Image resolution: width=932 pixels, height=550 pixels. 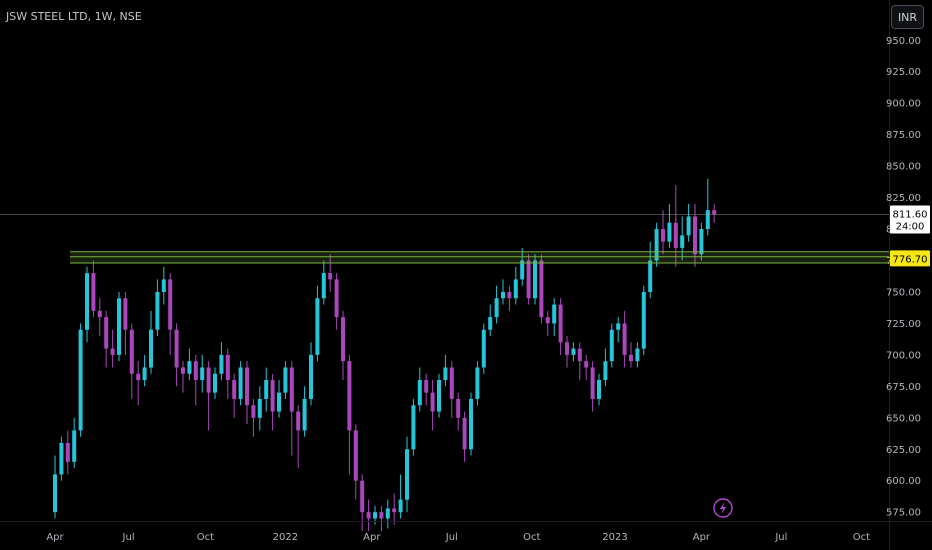 I want to click on y-tick-label: 950.00, so click(x=903, y=41).